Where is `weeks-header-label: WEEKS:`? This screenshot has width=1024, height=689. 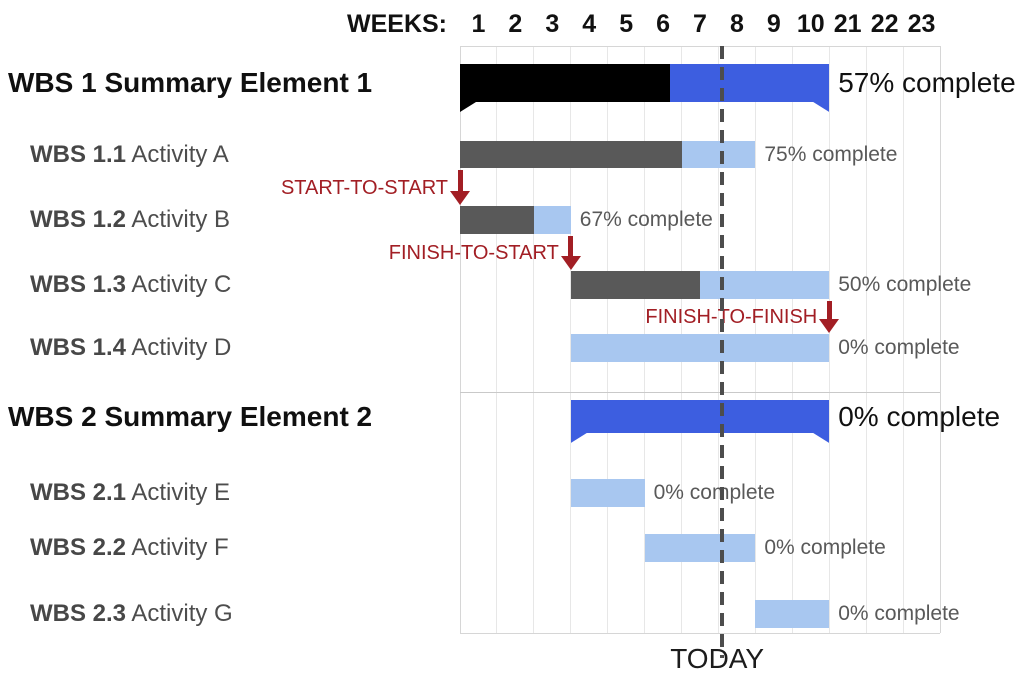 weeks-header-label: WEEKS: is located at coordinates (397, 24).